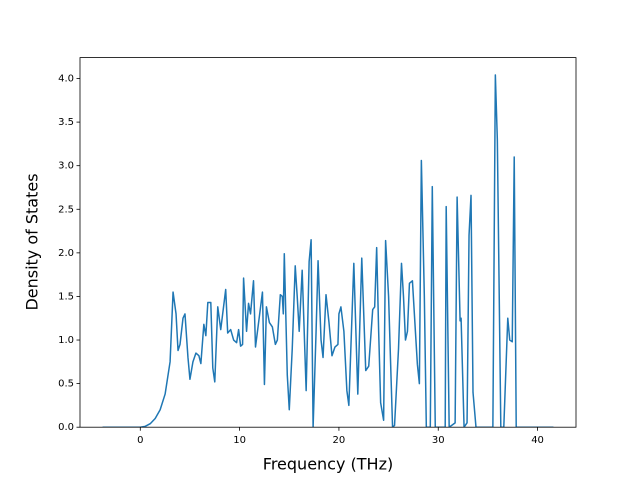 This screenshot has height=480, width=640. I want to click on x-tick-label: 0, so click(140, 440).